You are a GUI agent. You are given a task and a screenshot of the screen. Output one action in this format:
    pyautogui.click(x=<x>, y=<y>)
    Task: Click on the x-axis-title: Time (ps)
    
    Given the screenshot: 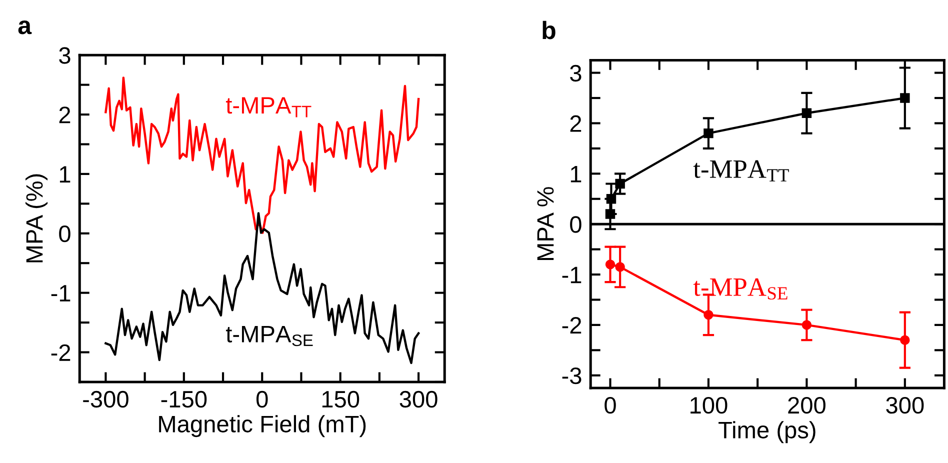 What is the action you would take?
    pyautogui.click(x=767, y=432)
    